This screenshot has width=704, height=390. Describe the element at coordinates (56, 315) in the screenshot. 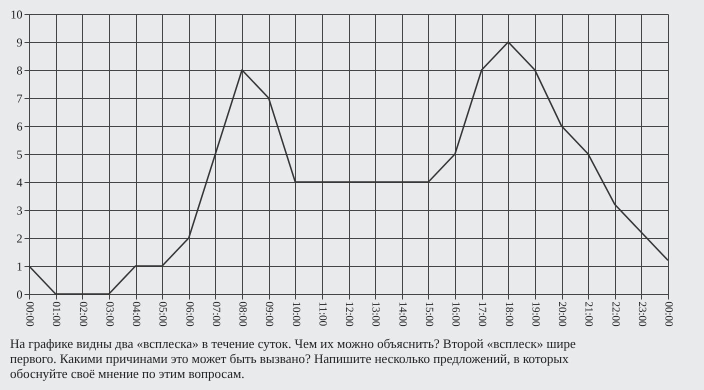

I see `x-tick-label: 01:00` at that location.